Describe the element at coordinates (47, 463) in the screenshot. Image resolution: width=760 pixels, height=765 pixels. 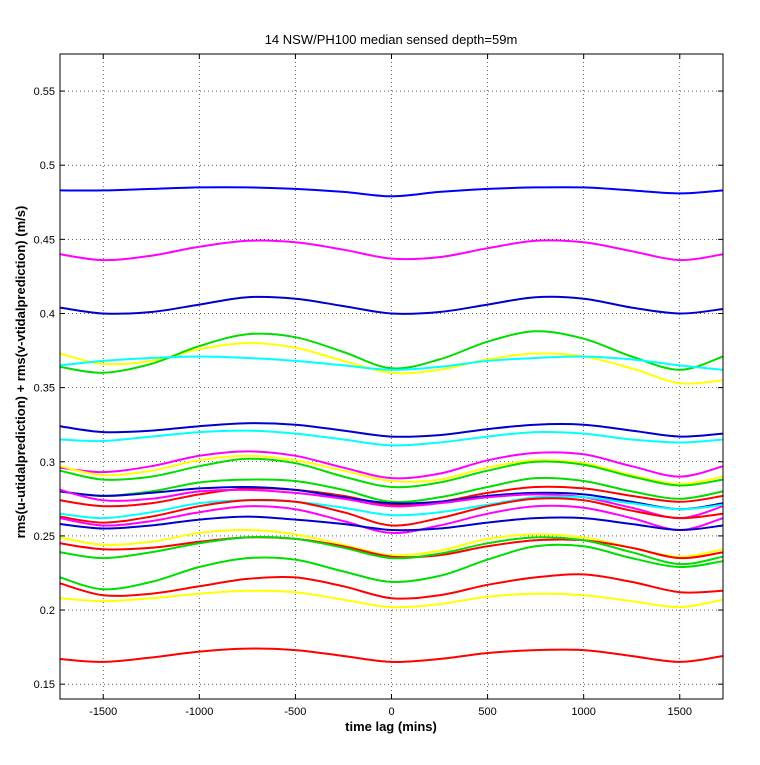
I see `y-tick-label: 0.3` at that location.